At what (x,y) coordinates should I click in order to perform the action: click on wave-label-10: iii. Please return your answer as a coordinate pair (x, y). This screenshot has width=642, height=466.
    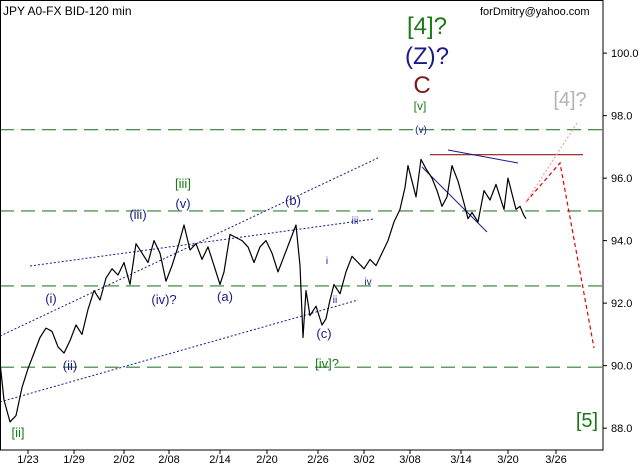
    Looking at the image, I should click on (355, 221).